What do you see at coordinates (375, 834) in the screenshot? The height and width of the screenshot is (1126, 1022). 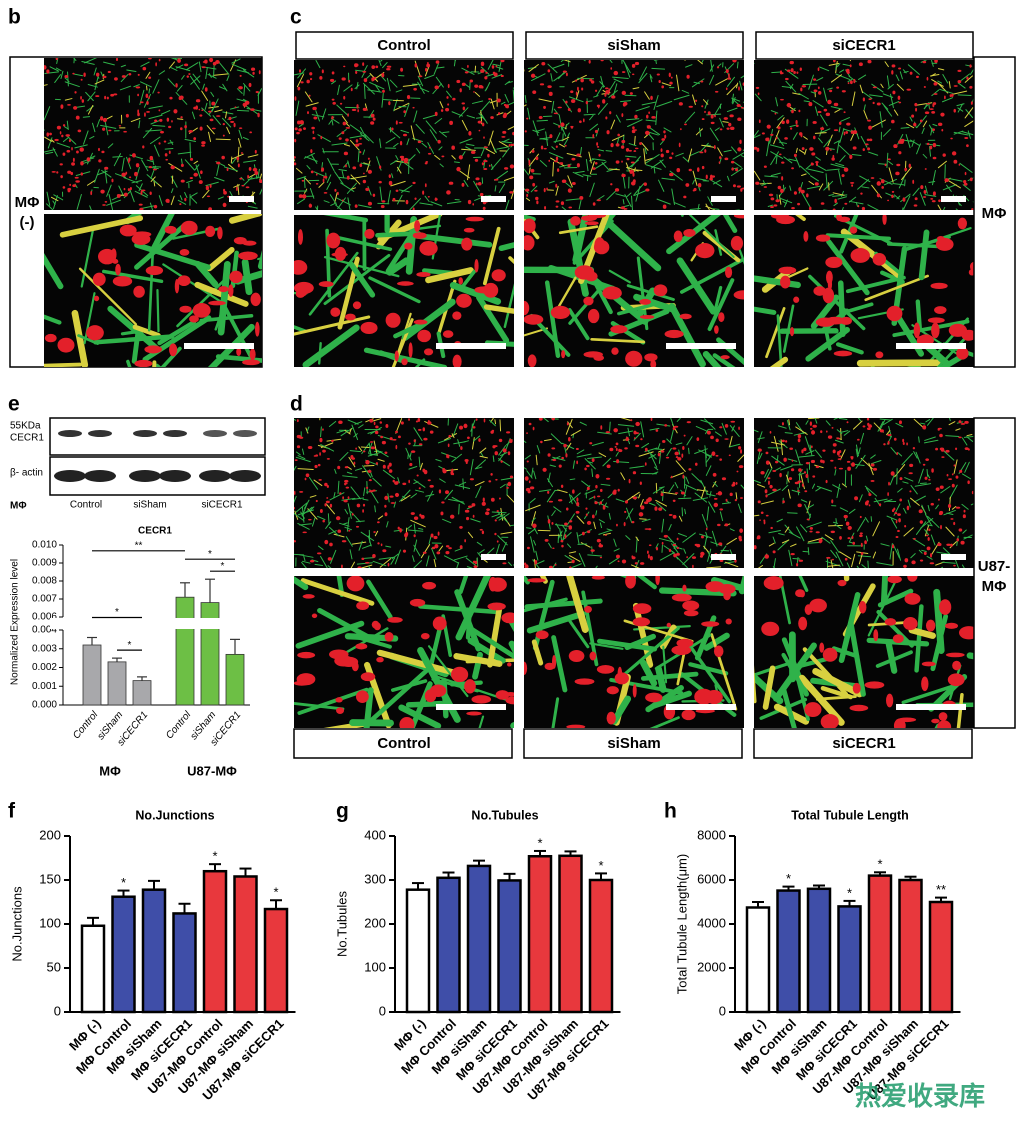 I see `y-tick-label: 400` at bounding box center [375, 834].